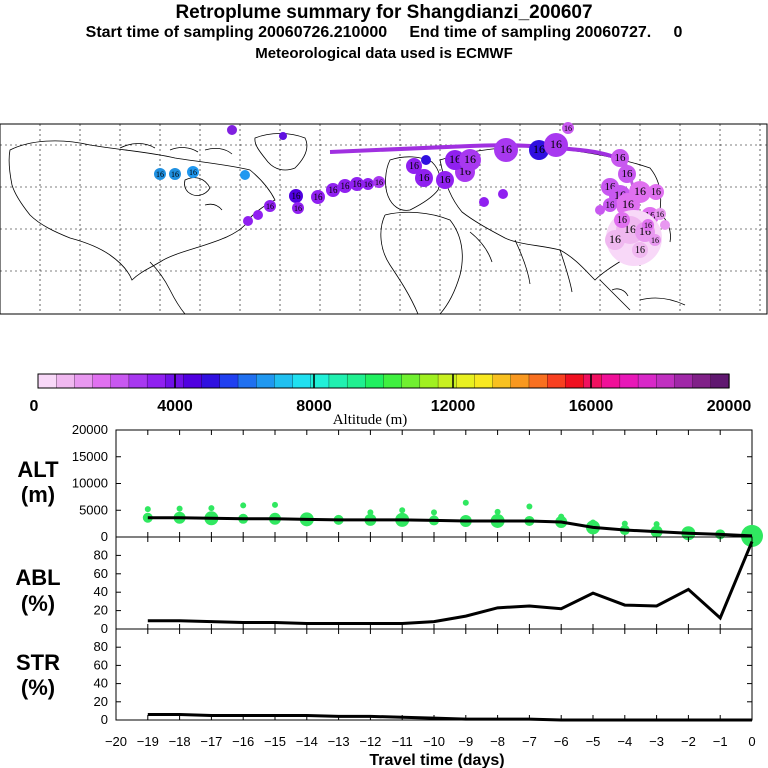  I want to click on colorbar-ticks: 0 4000 8000 12000 16000 20000, so click(391, 394).